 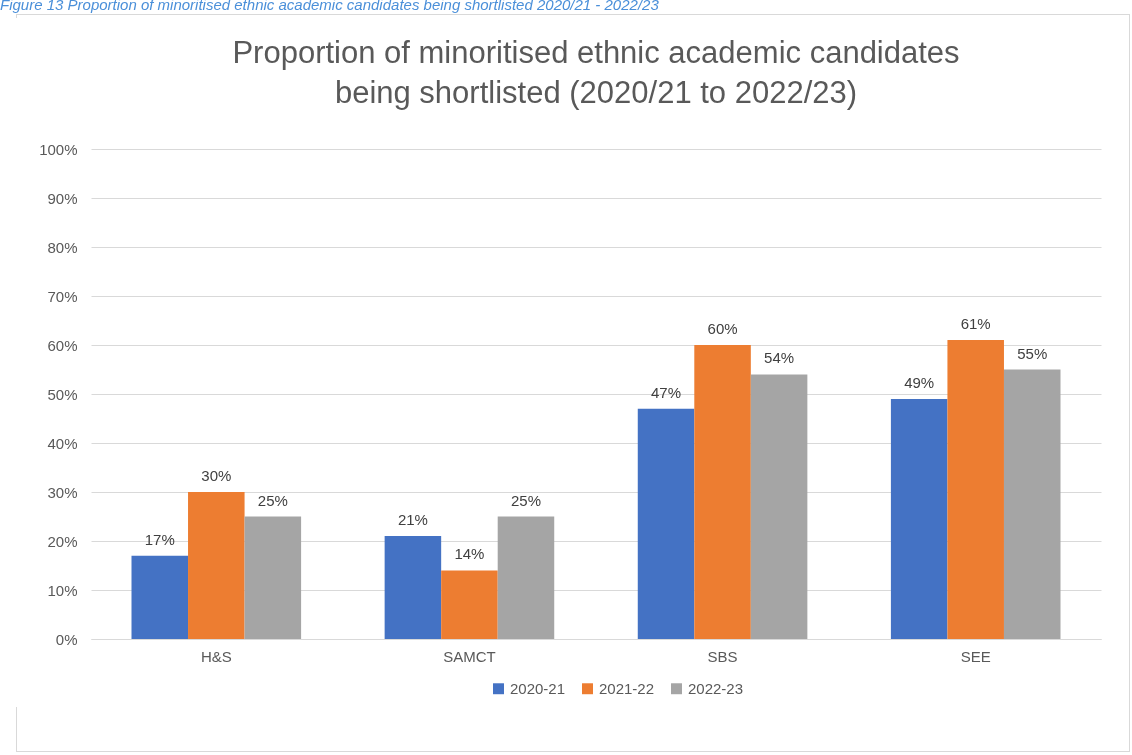 I want to click on x-tick-label: SEE, so click(x=975, y=656).